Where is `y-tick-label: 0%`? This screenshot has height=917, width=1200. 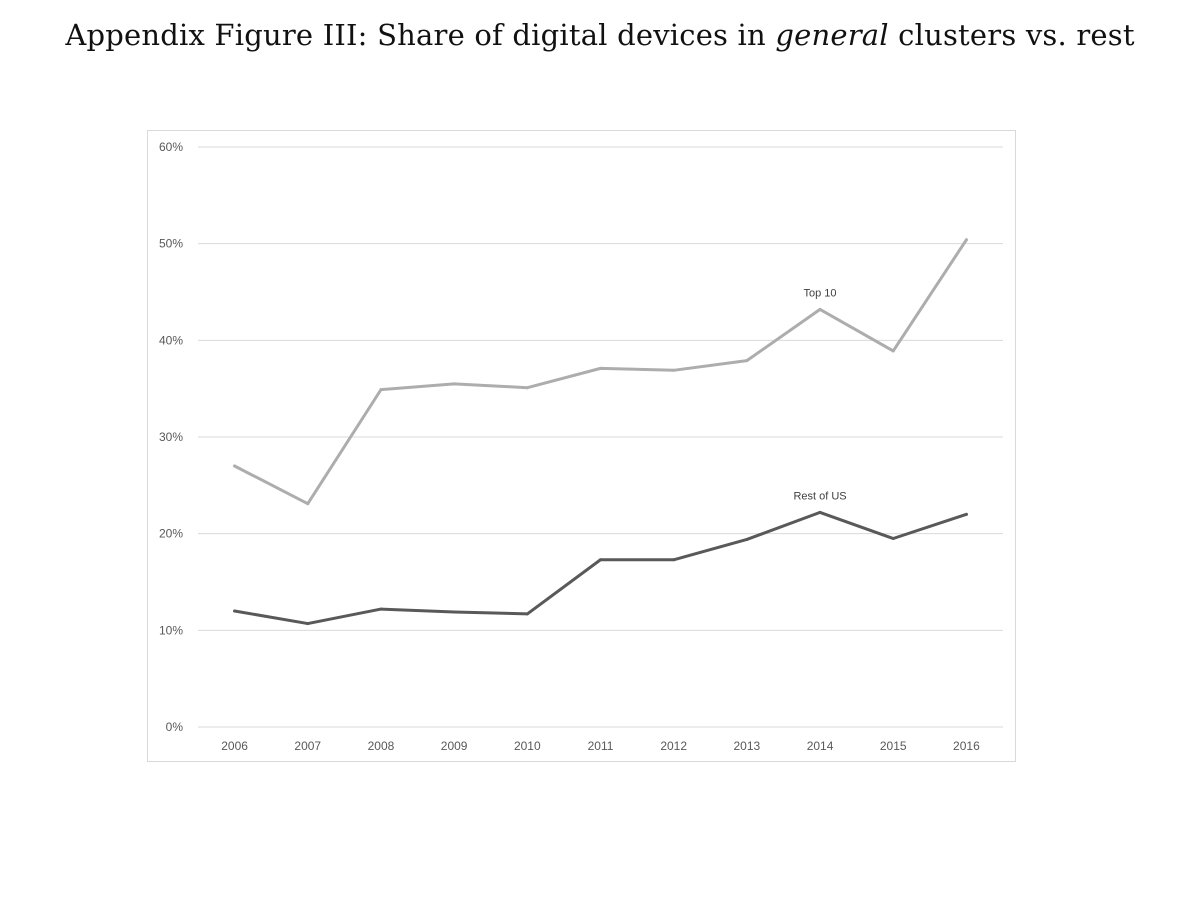 y-tick-label: 0% is located at coordinates (175, 727).